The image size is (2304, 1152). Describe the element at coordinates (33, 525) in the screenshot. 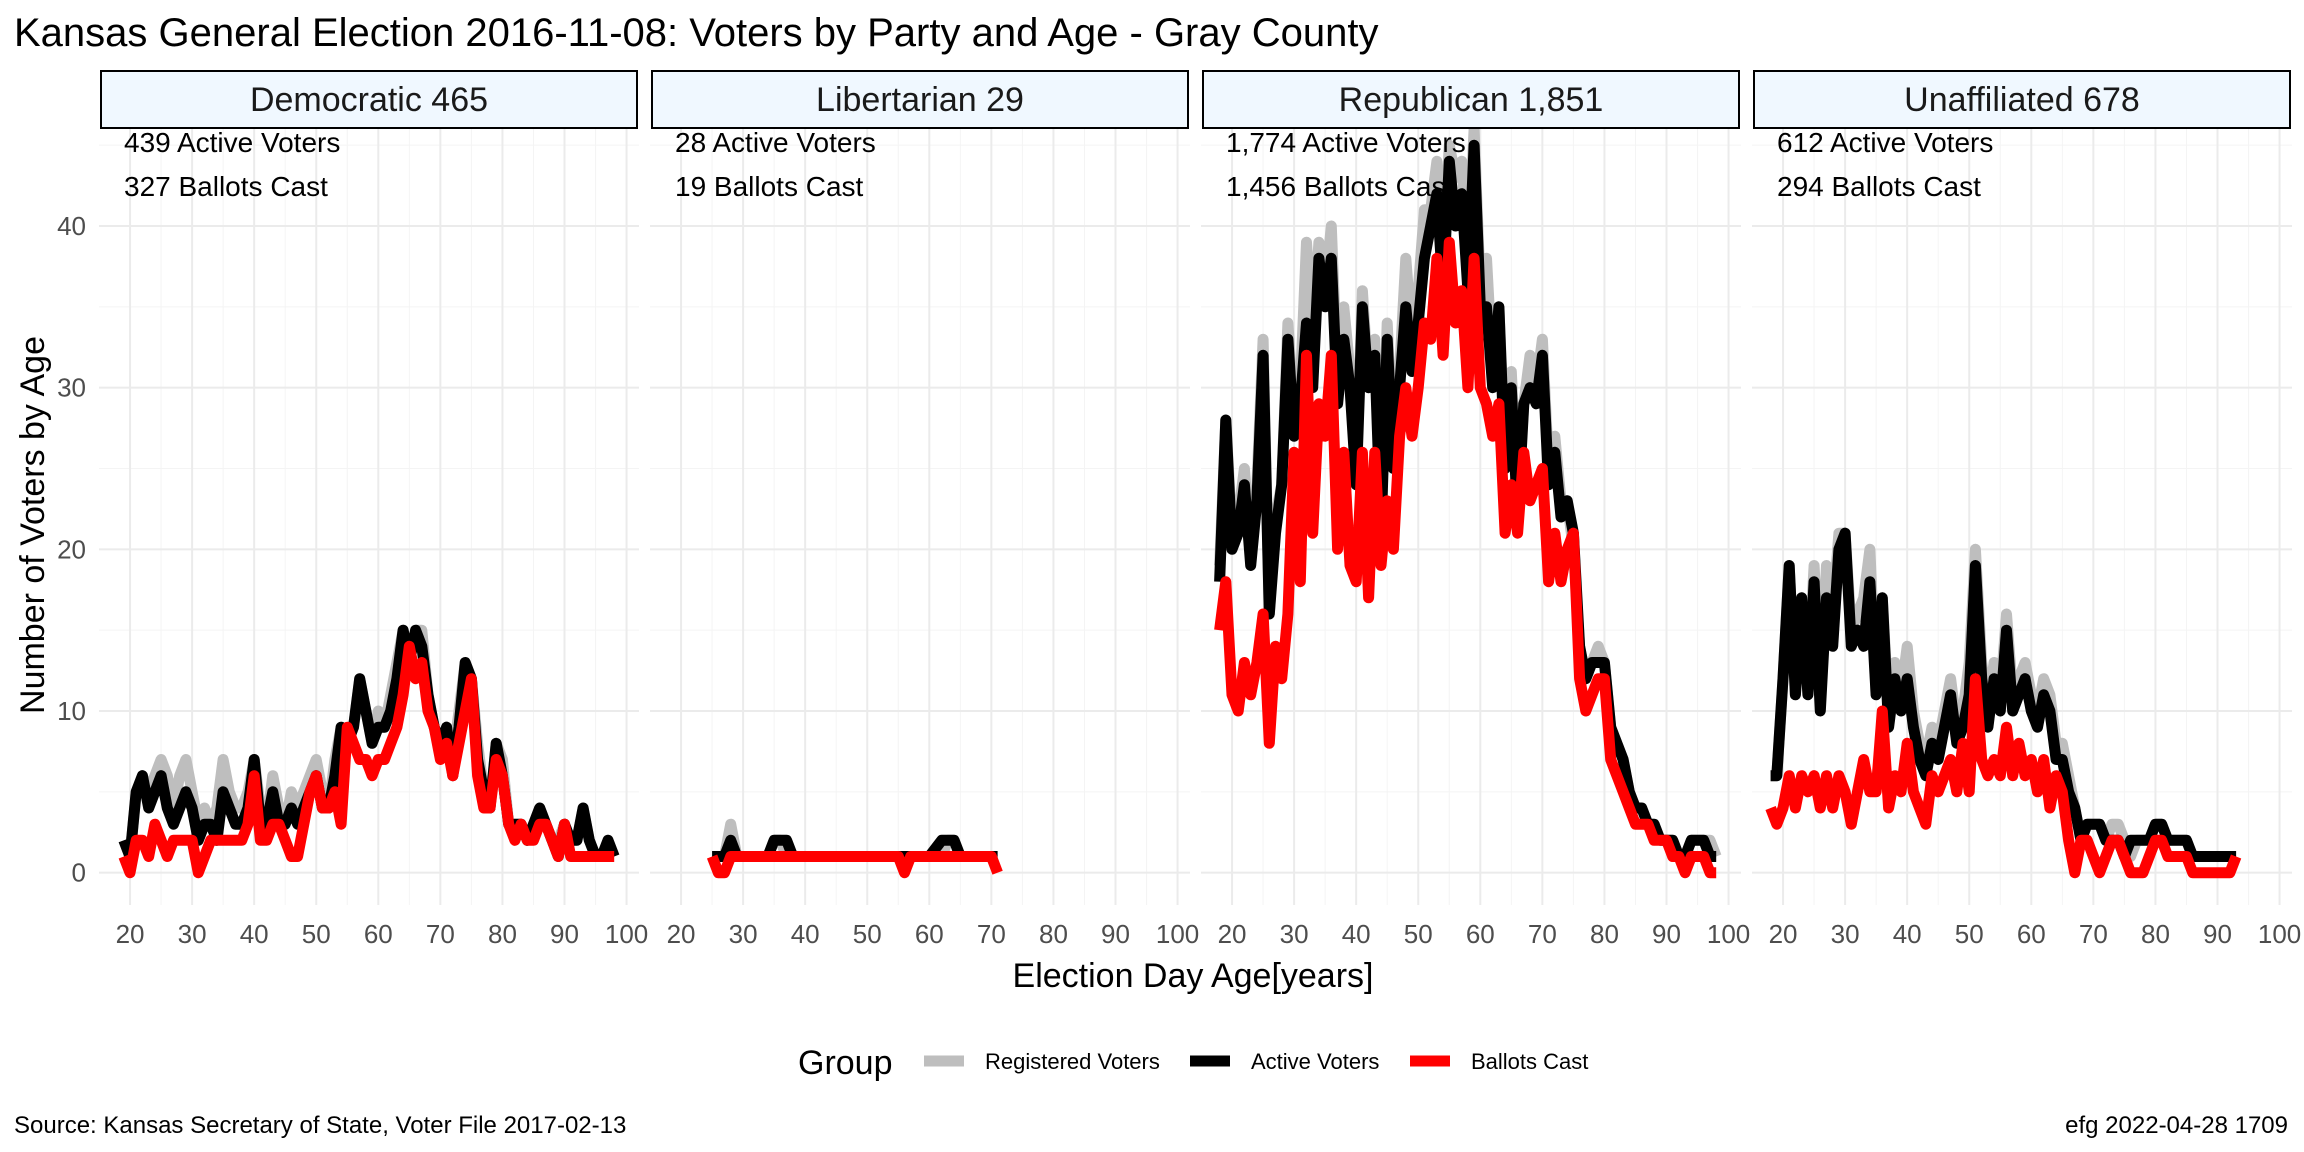

I see `y-axis-label: Number of Voters by Age` at that location.